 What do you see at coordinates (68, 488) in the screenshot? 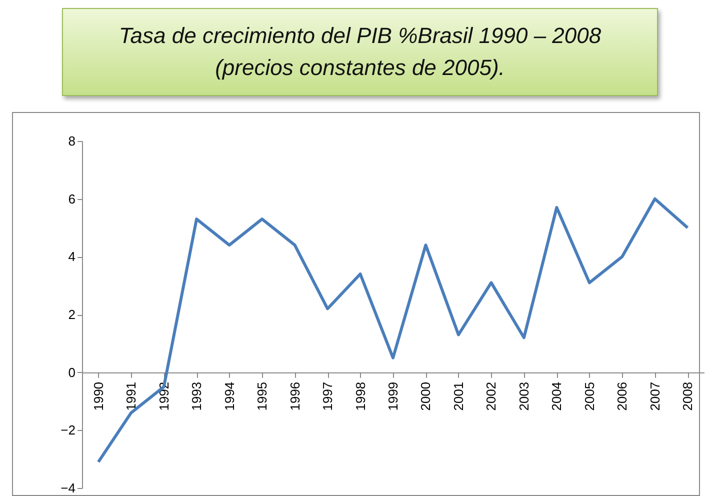
I see `y-tick-label: −4` at bounding box center [68, 488].